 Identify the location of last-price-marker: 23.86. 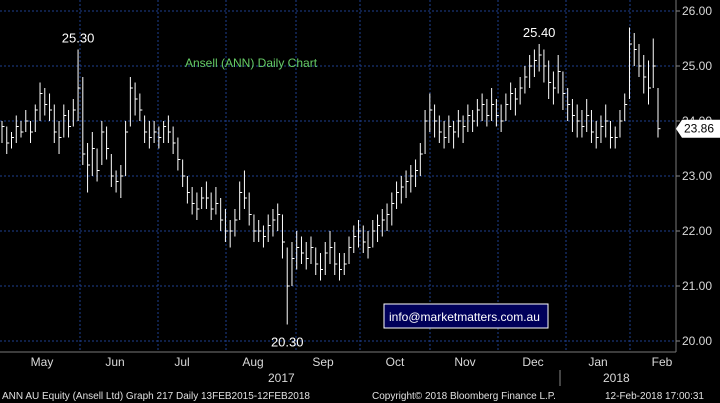
(698, 128).